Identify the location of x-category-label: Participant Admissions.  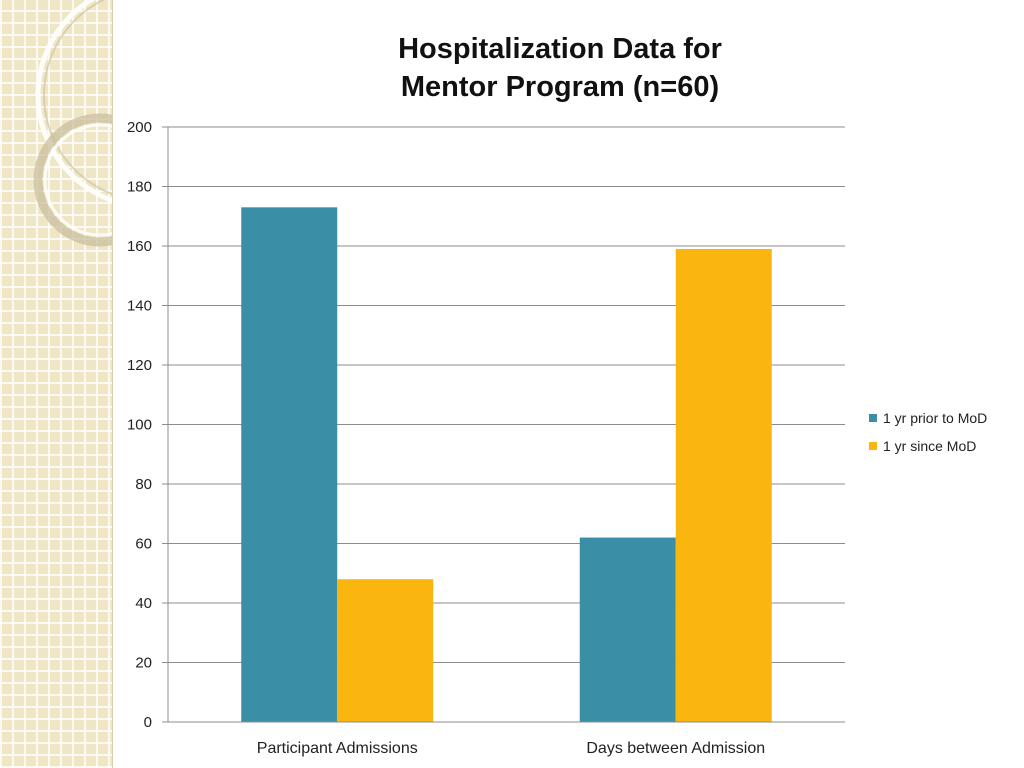
(337, 748).